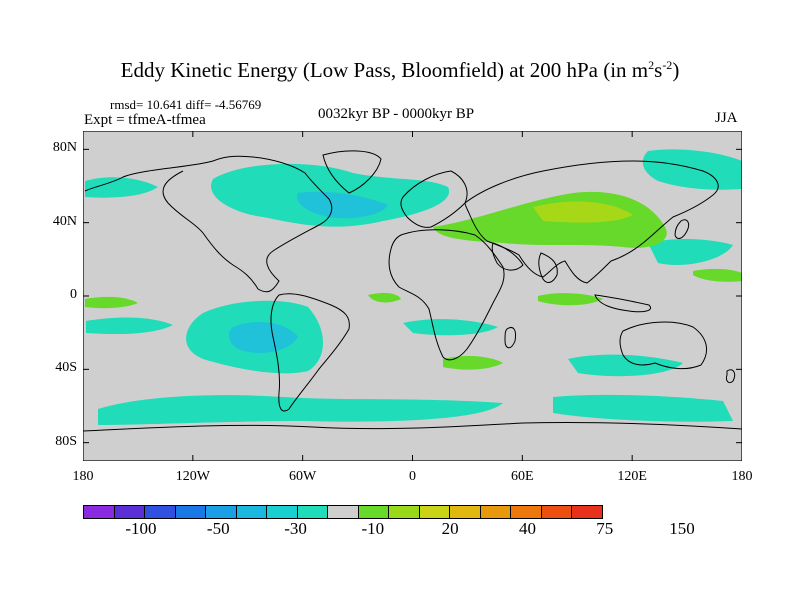 Image resolution: width=800 pixels, height=600 pixels. Describe the element at coordinates (522, 476) in the screenshot. I see `x-tick-label: 60E` at that location.